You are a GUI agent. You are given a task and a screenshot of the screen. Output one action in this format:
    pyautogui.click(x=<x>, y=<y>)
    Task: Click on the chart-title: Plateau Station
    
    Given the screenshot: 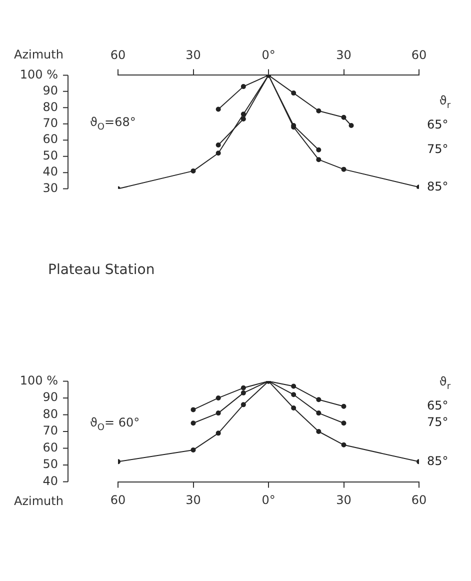 What is the action you would take?
    pyautogui.click(x=101, y=270)
    